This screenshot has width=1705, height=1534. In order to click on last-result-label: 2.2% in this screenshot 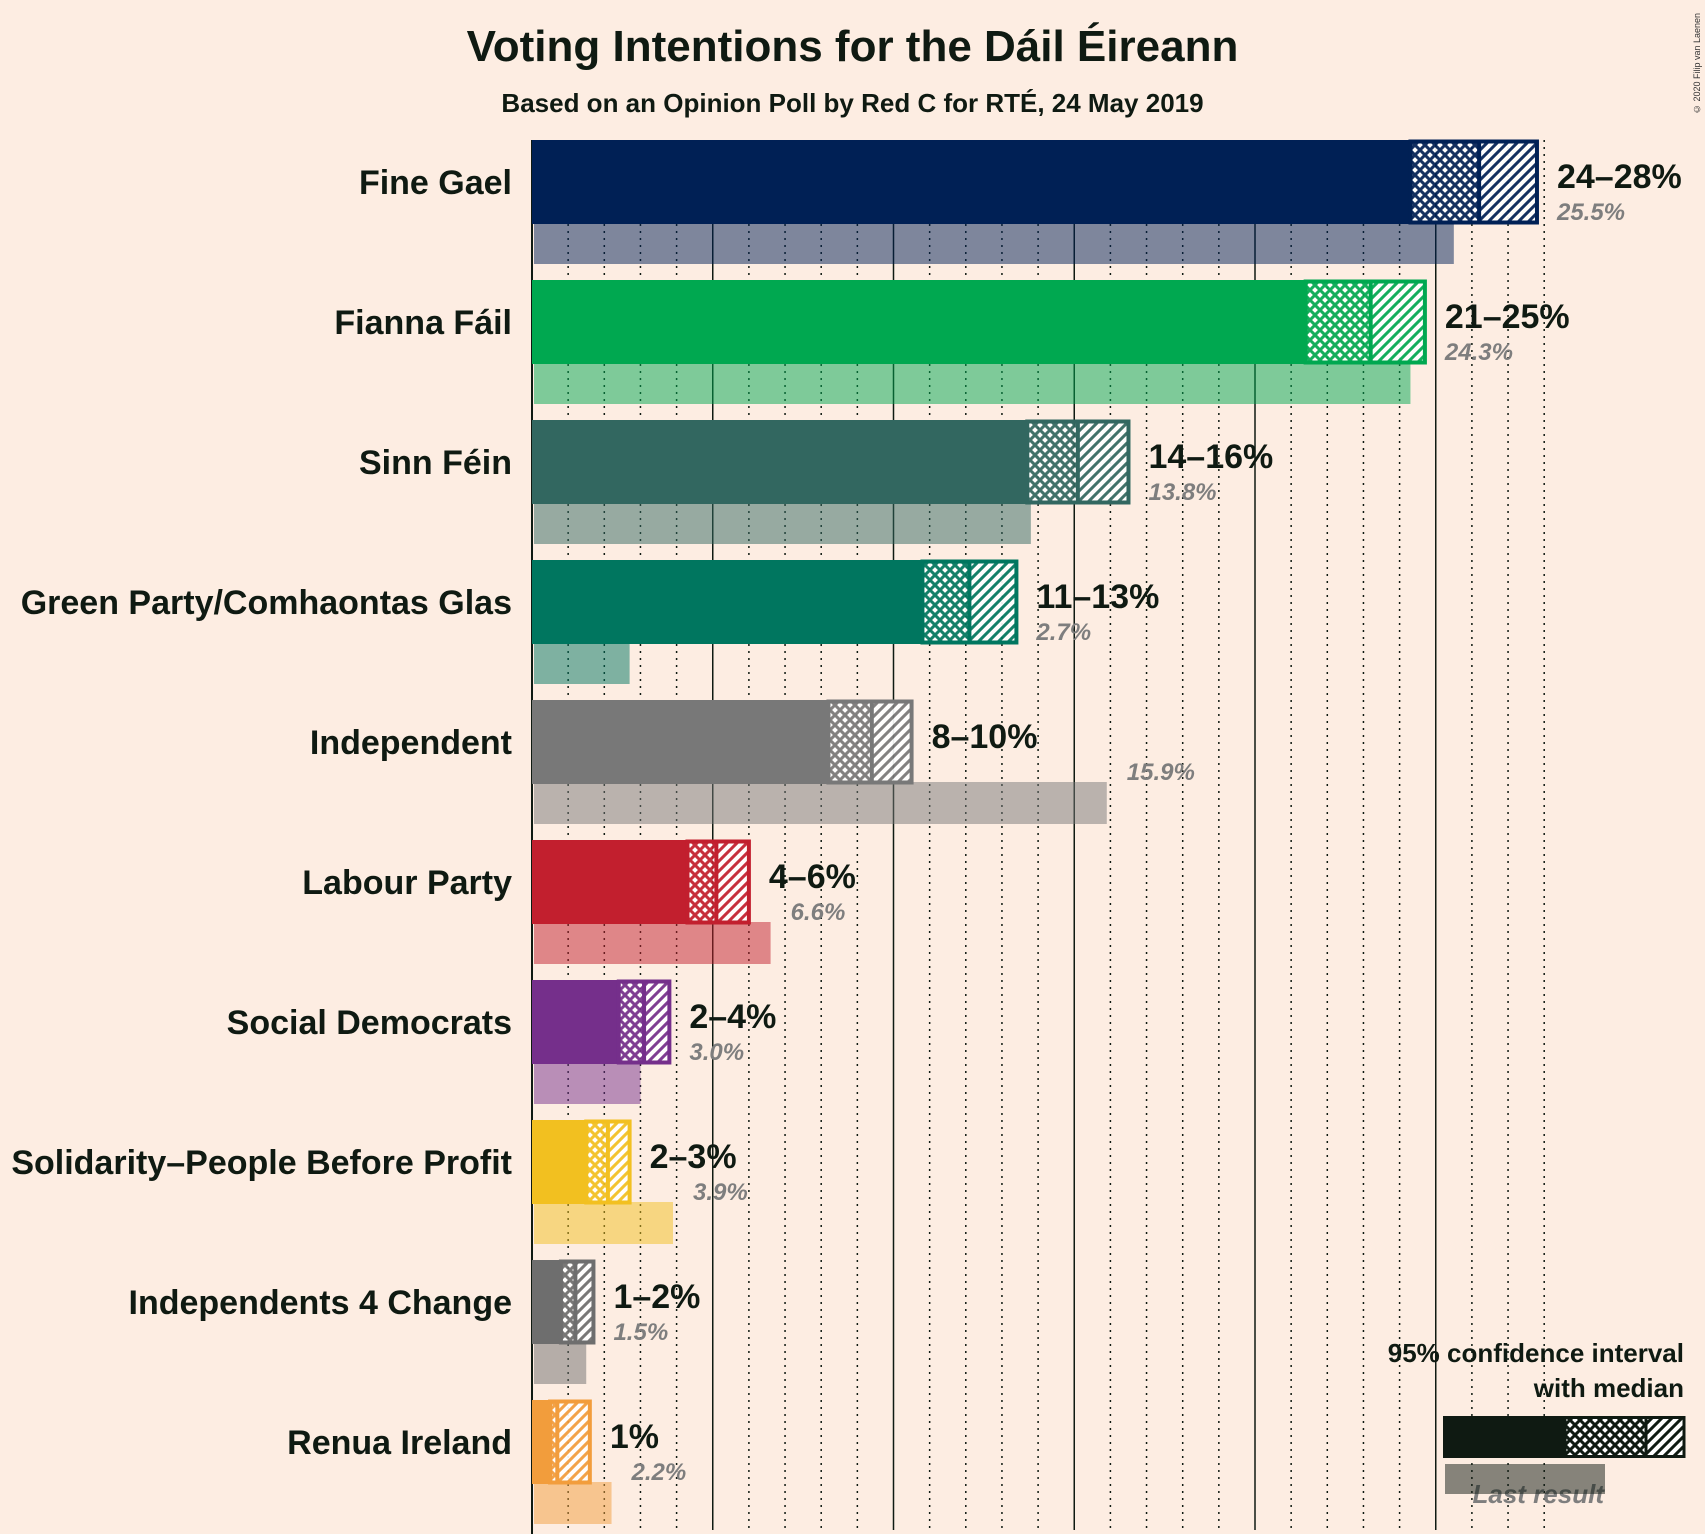, I will do `click(659, 1472)`.